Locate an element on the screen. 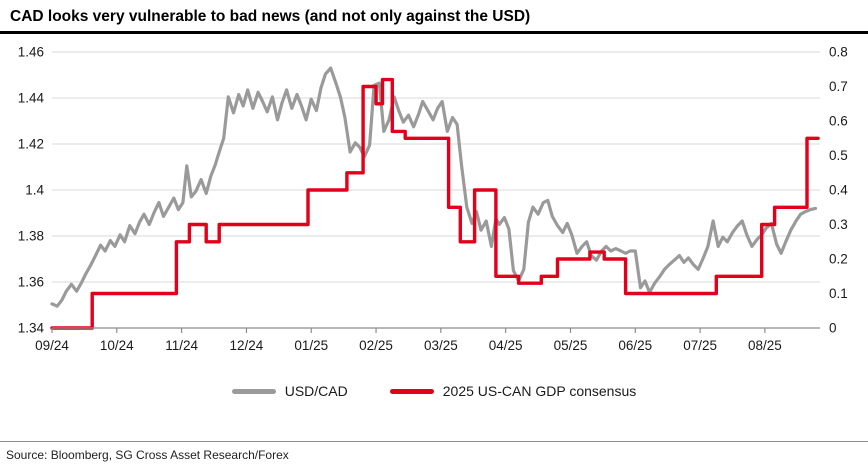 The height and width of the screenshot is (468, 868). right-axis-tick-label: 0.3 is located at coordinates (838, 224).